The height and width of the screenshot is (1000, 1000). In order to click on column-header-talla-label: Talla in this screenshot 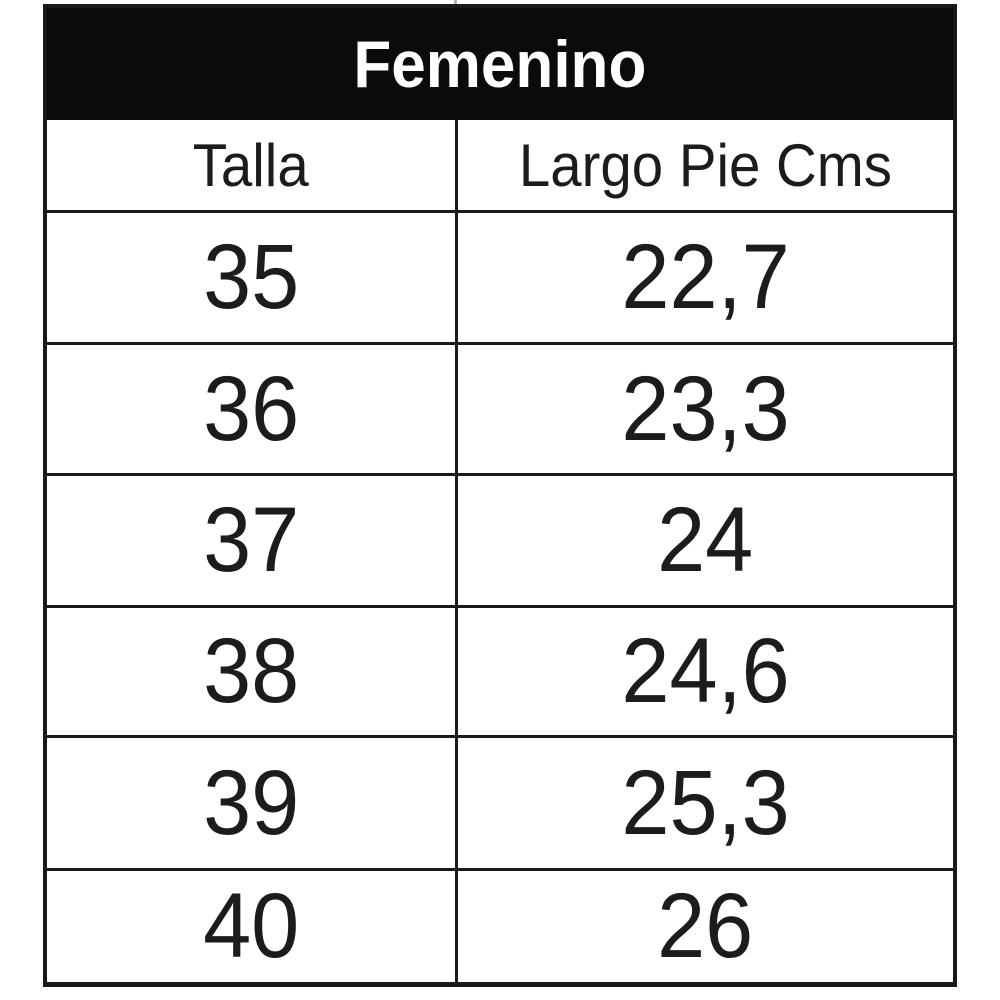, I will do `click(251, 165)`.